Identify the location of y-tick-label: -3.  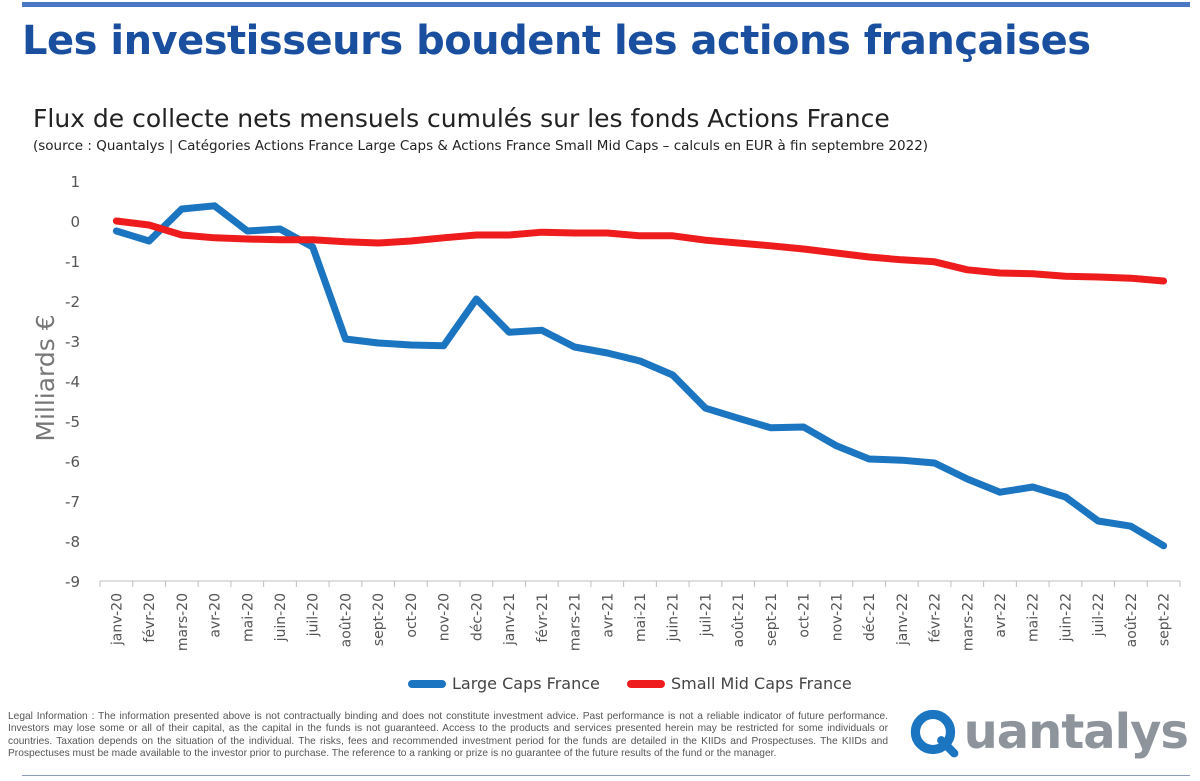
(72, 342).